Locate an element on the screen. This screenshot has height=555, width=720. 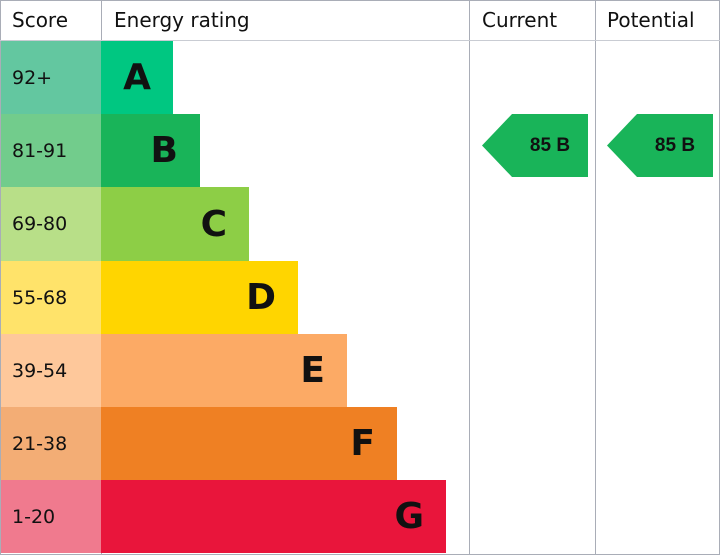
potential-rating-arrow: 85 B is located at coordinates (660, 145).